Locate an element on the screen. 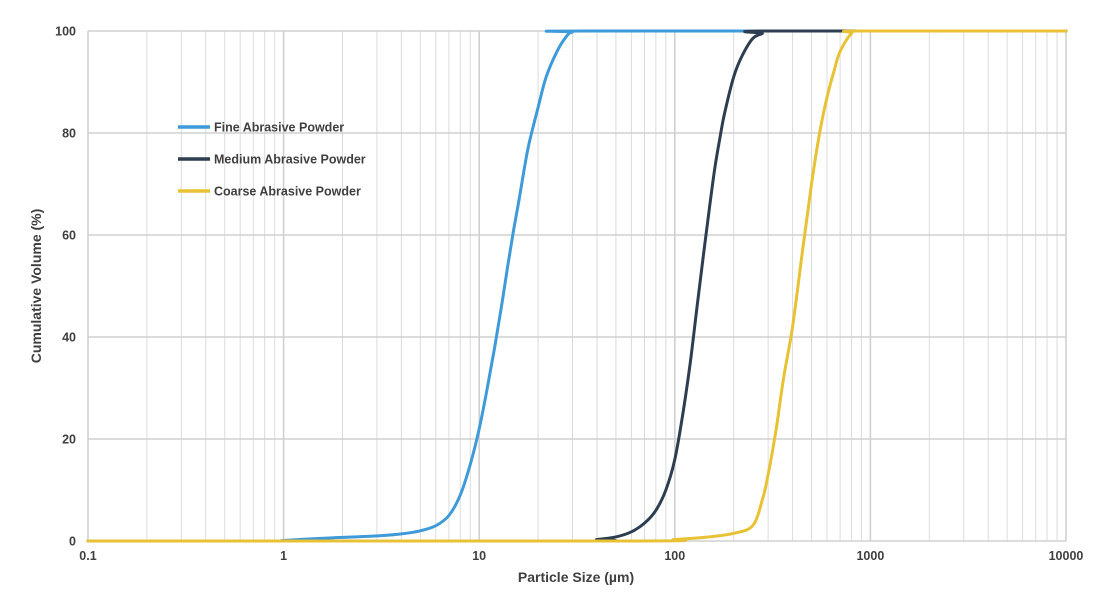  legend-label: Medium Abrasive Powder is located at coordinates (290, 160).